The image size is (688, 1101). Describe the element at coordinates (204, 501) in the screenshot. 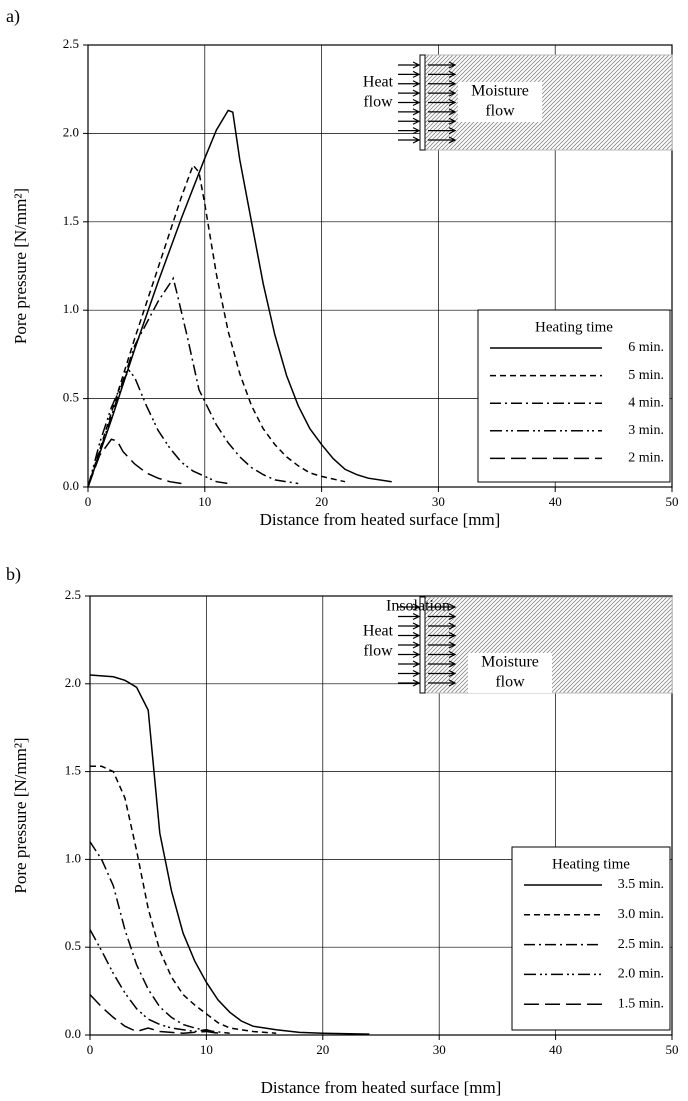

I see `x-tick-label: 10` at that location.